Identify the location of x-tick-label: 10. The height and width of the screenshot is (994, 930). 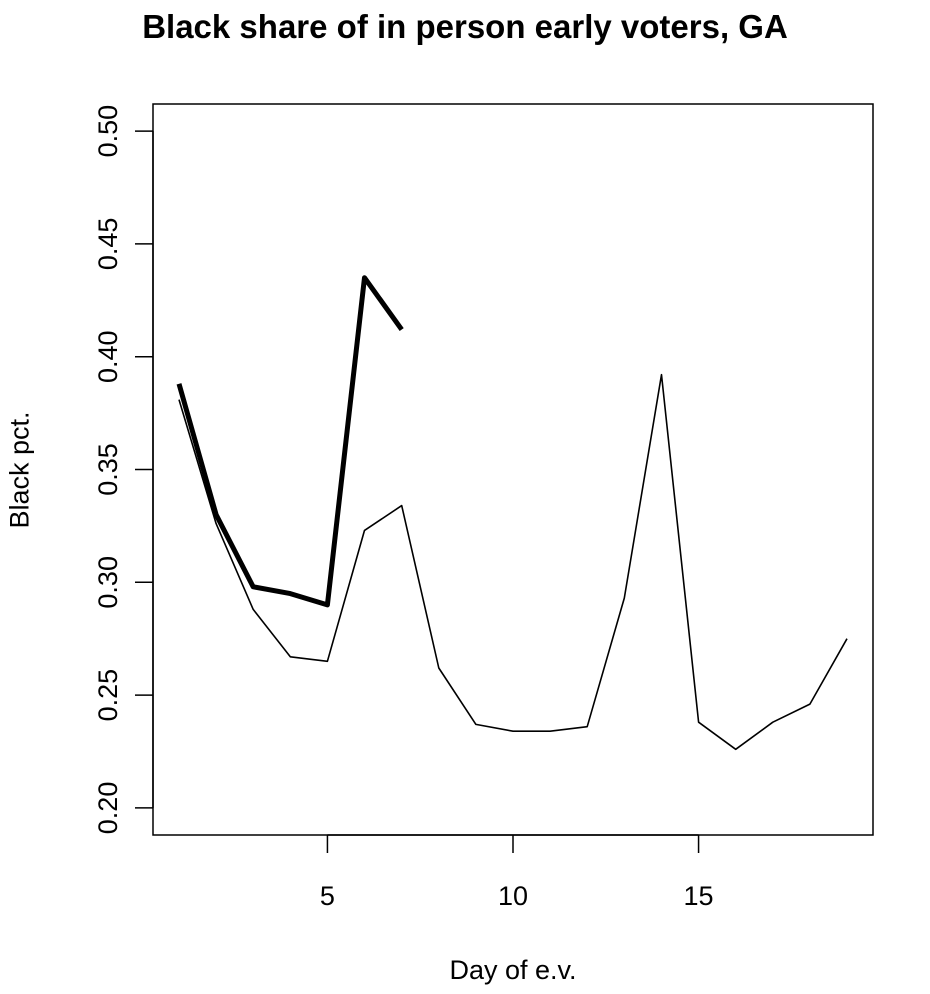
(513, 896).